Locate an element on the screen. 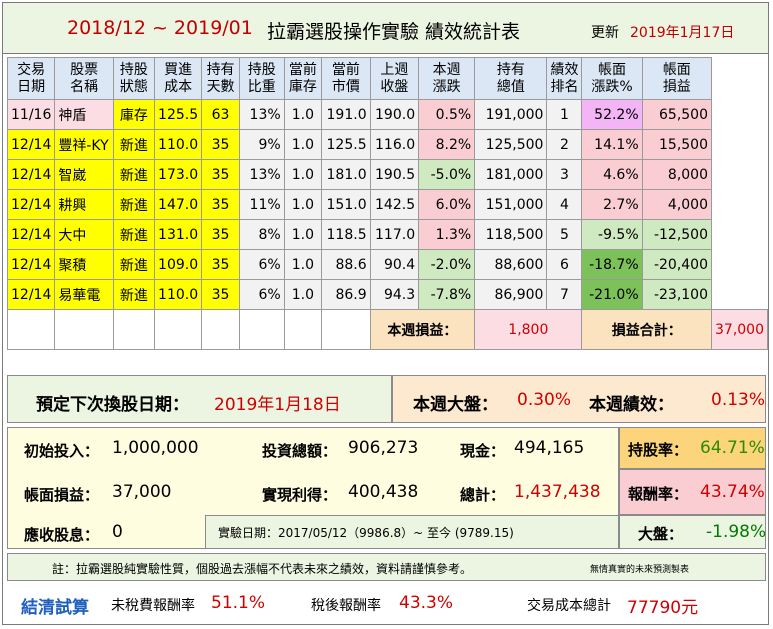 The height and width of the screenshot is (629, 773). column-header-text: 漲跌% is located at coordinates (612, 86).